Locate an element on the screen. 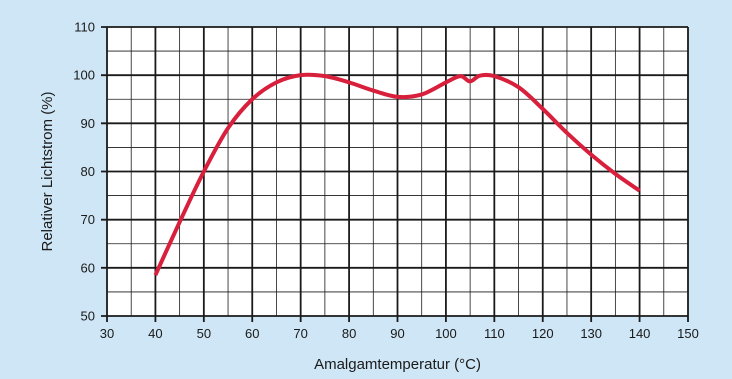 The image size is (732, 379). x-tick-label: 50 is located at coordinates (204, 333).